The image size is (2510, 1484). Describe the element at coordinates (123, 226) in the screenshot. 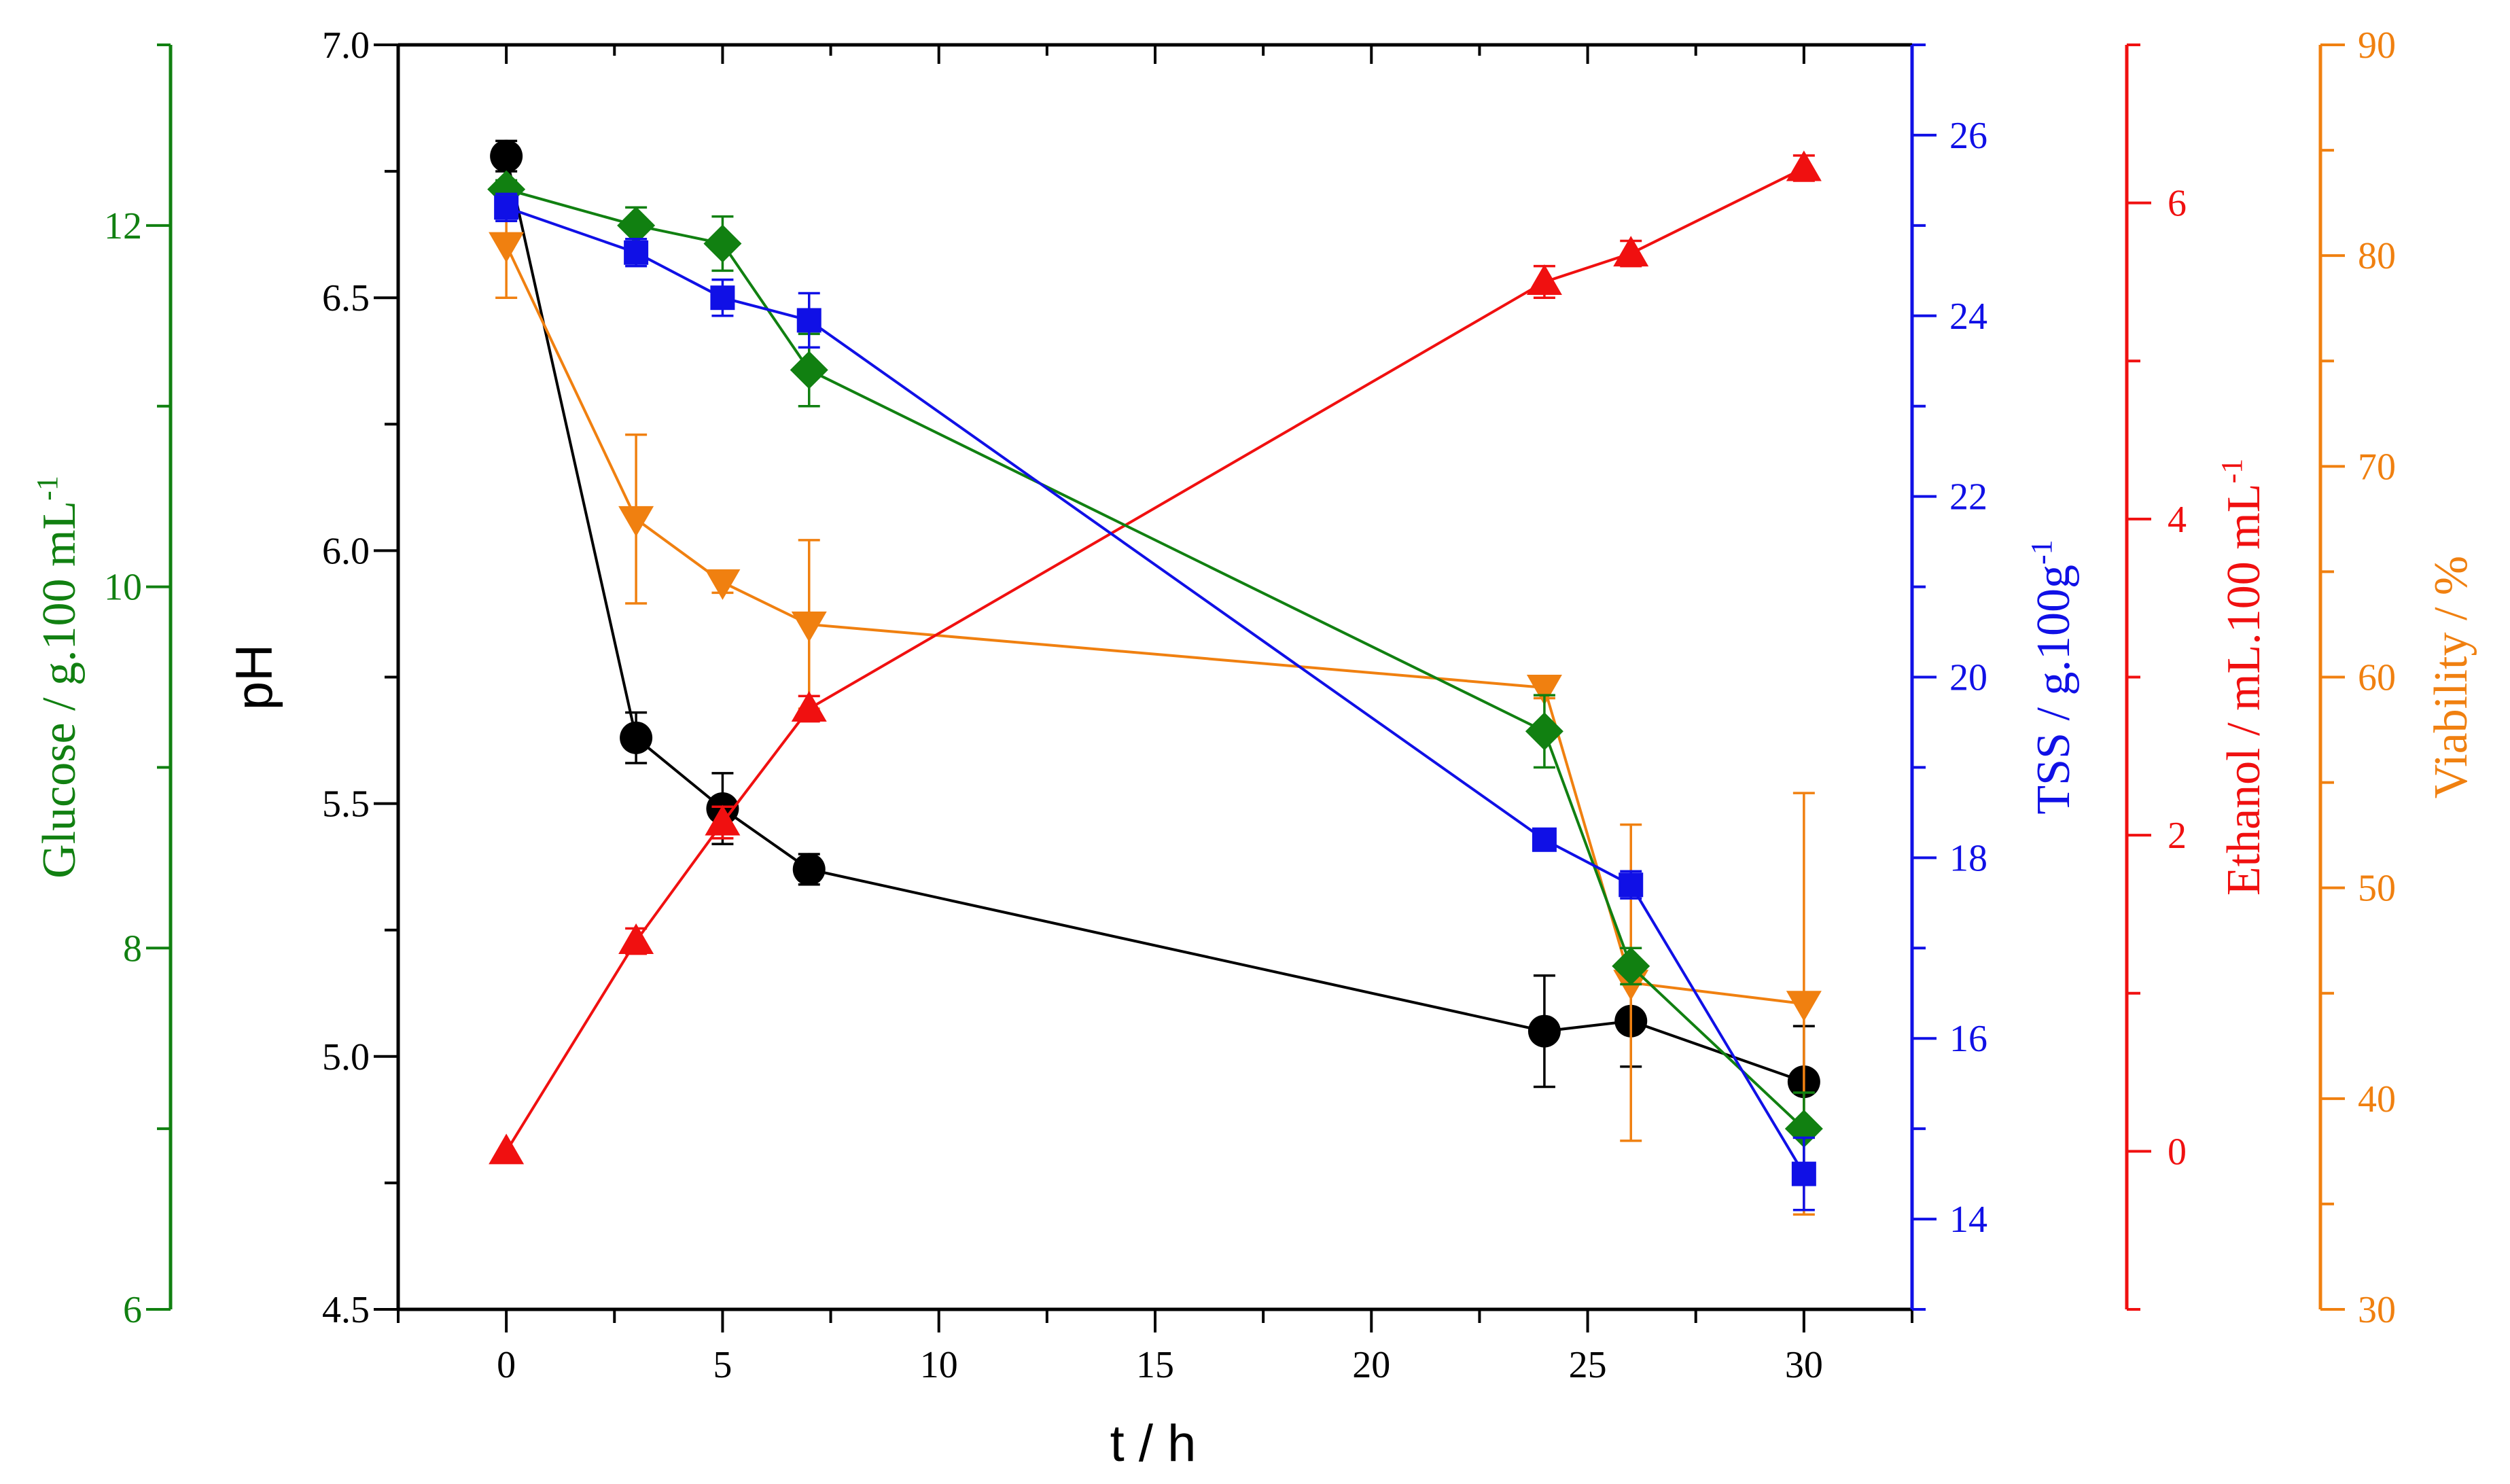

I see `glucose-tick-label: 12` at that location.